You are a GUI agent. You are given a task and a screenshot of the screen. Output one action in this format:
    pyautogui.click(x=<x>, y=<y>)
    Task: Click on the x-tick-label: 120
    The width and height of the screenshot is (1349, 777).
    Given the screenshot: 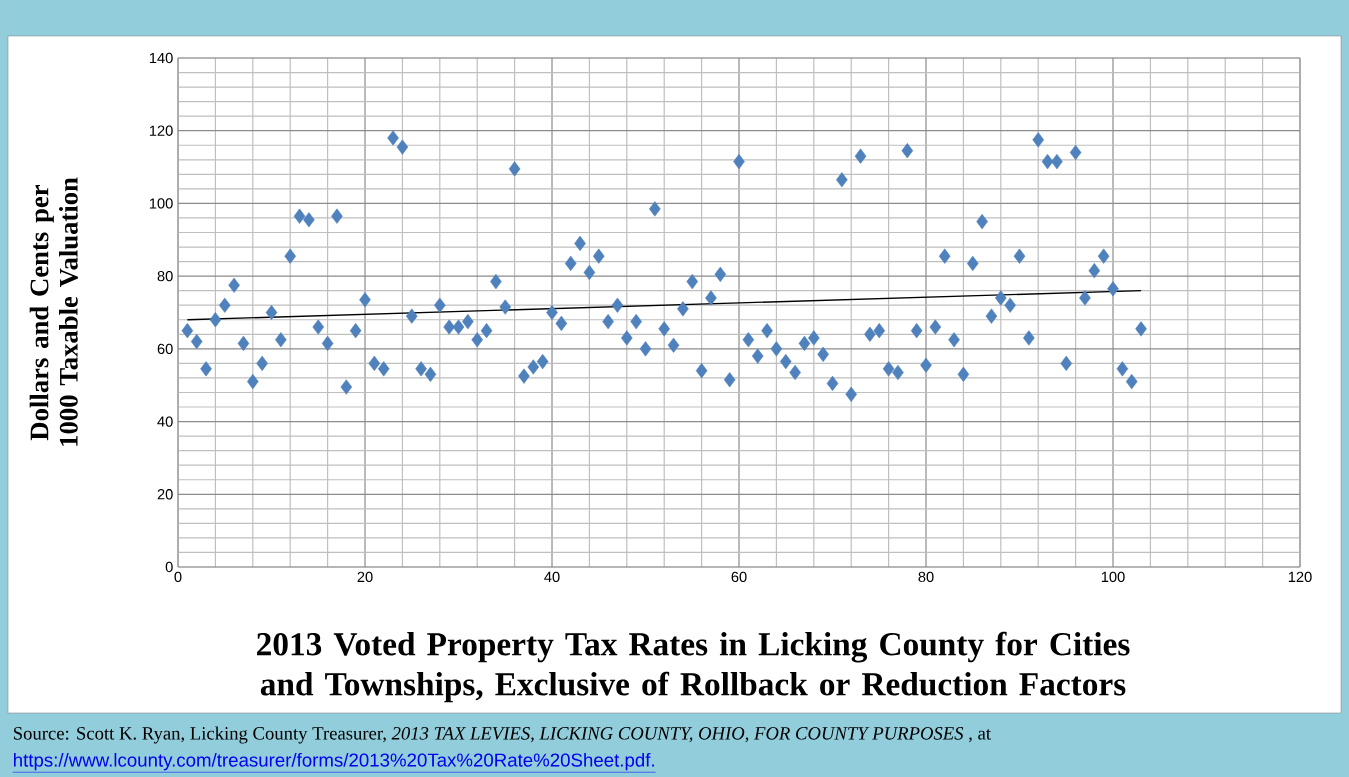 What is the action you would take?
    pyautogui.click(x=1300, y=576)
    